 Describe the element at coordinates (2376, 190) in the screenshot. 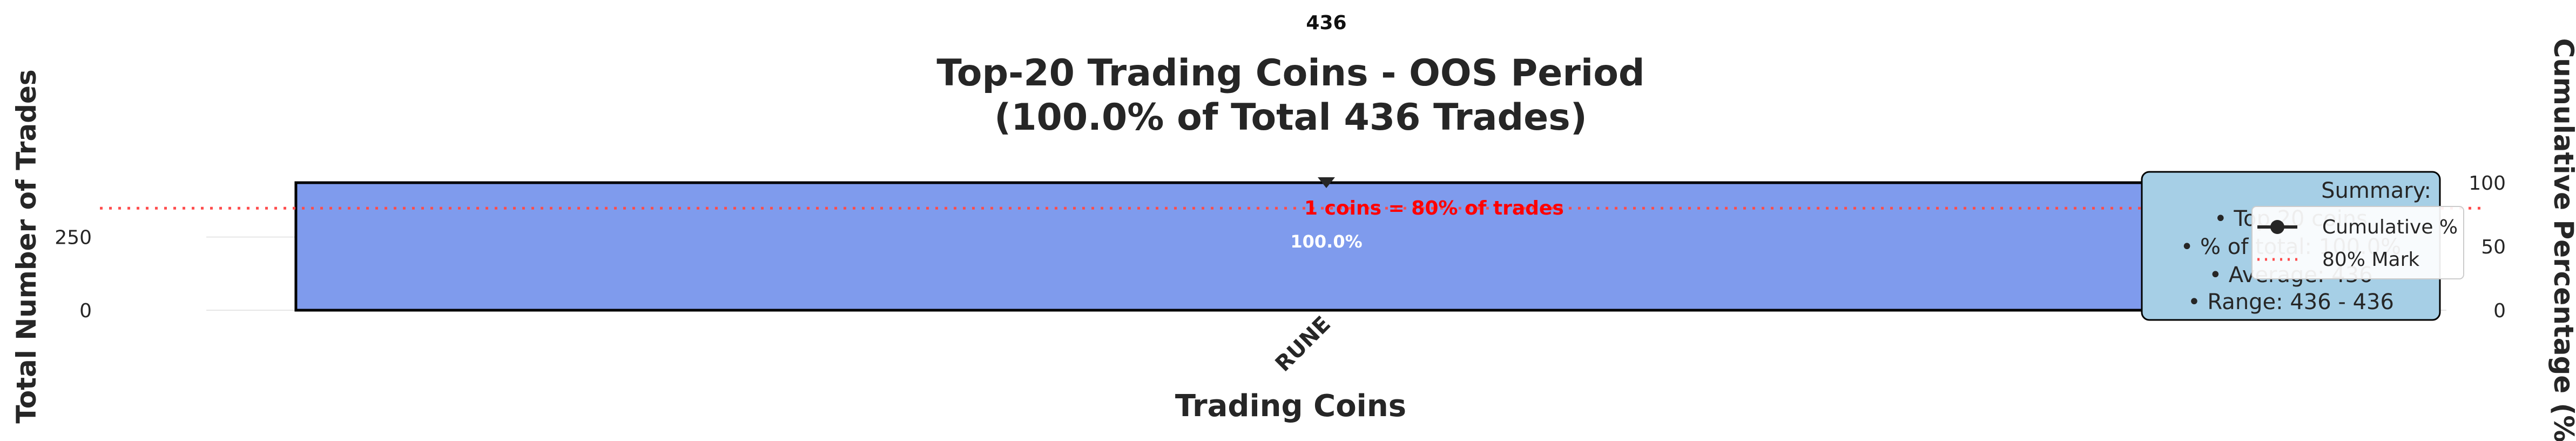

I see `summary-title: Summary:` at that location.